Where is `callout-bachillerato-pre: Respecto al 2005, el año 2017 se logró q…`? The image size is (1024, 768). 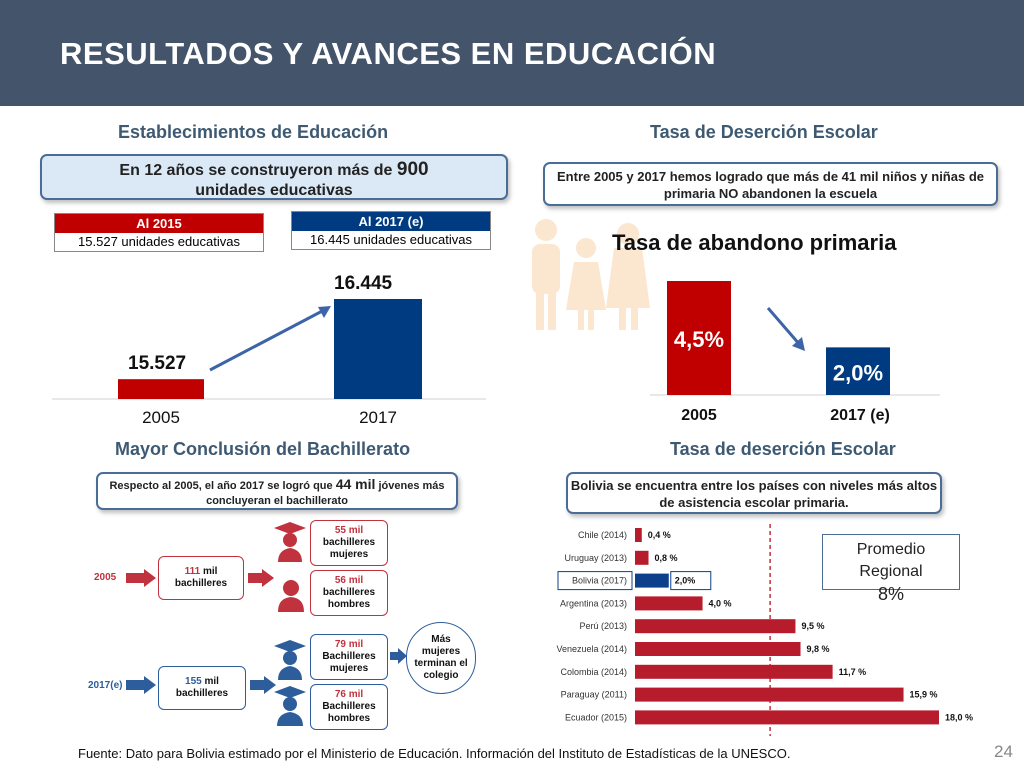 callout-bachillerato-pre: Respecto al 2005, el año 2017 se logró q… is located at coordinates (221, 486).